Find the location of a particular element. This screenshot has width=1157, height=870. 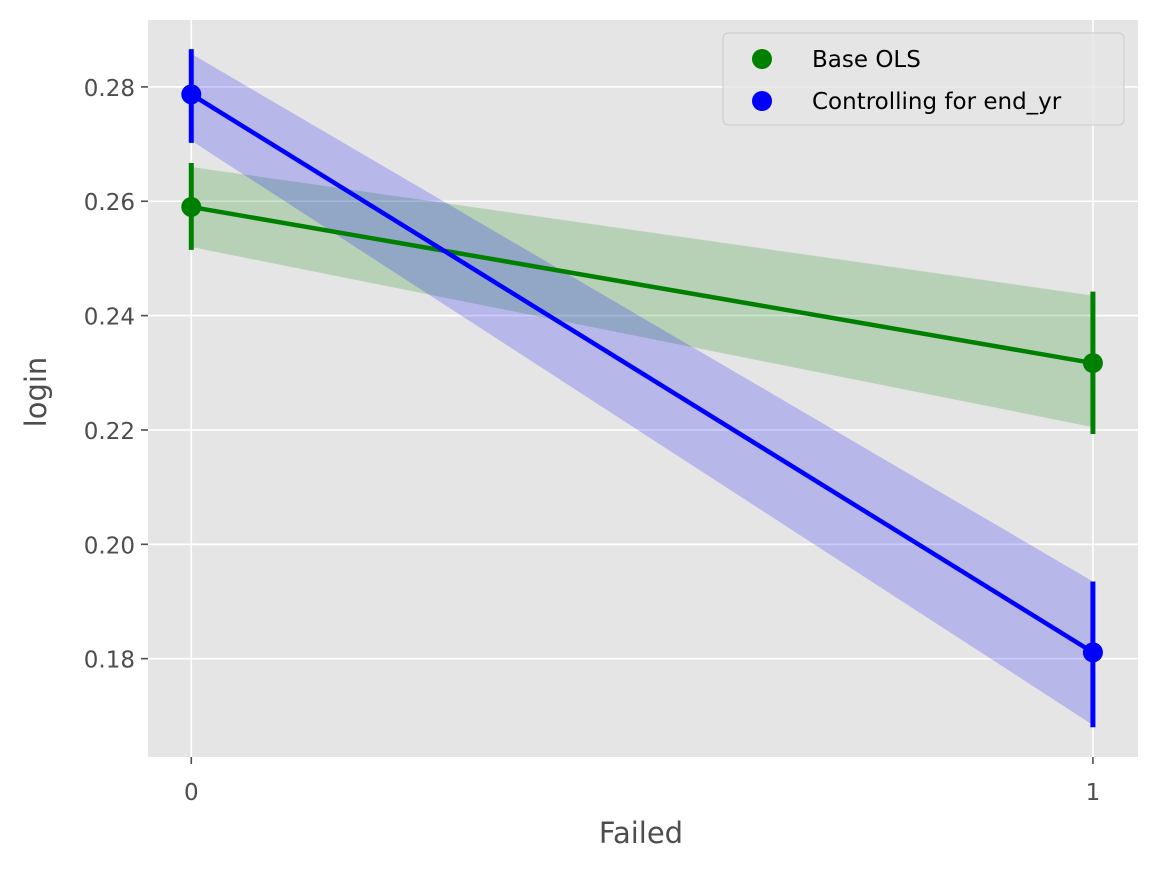

legend: Base OLS Controlling for end_yr is located at coordinates (923, 79).